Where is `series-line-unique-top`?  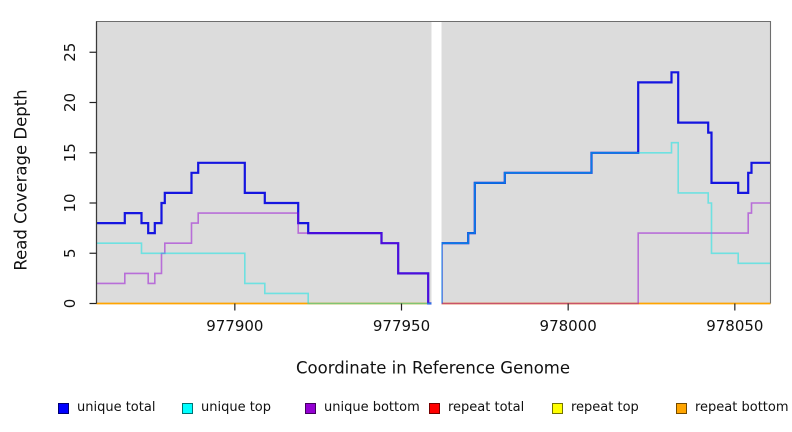
series-line-unique-top is located at coordinates (264, 273).